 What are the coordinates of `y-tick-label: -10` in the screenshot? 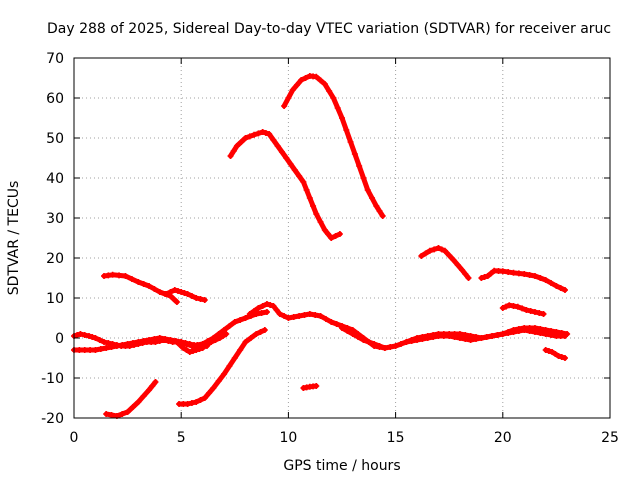 It's located at (52, 379).